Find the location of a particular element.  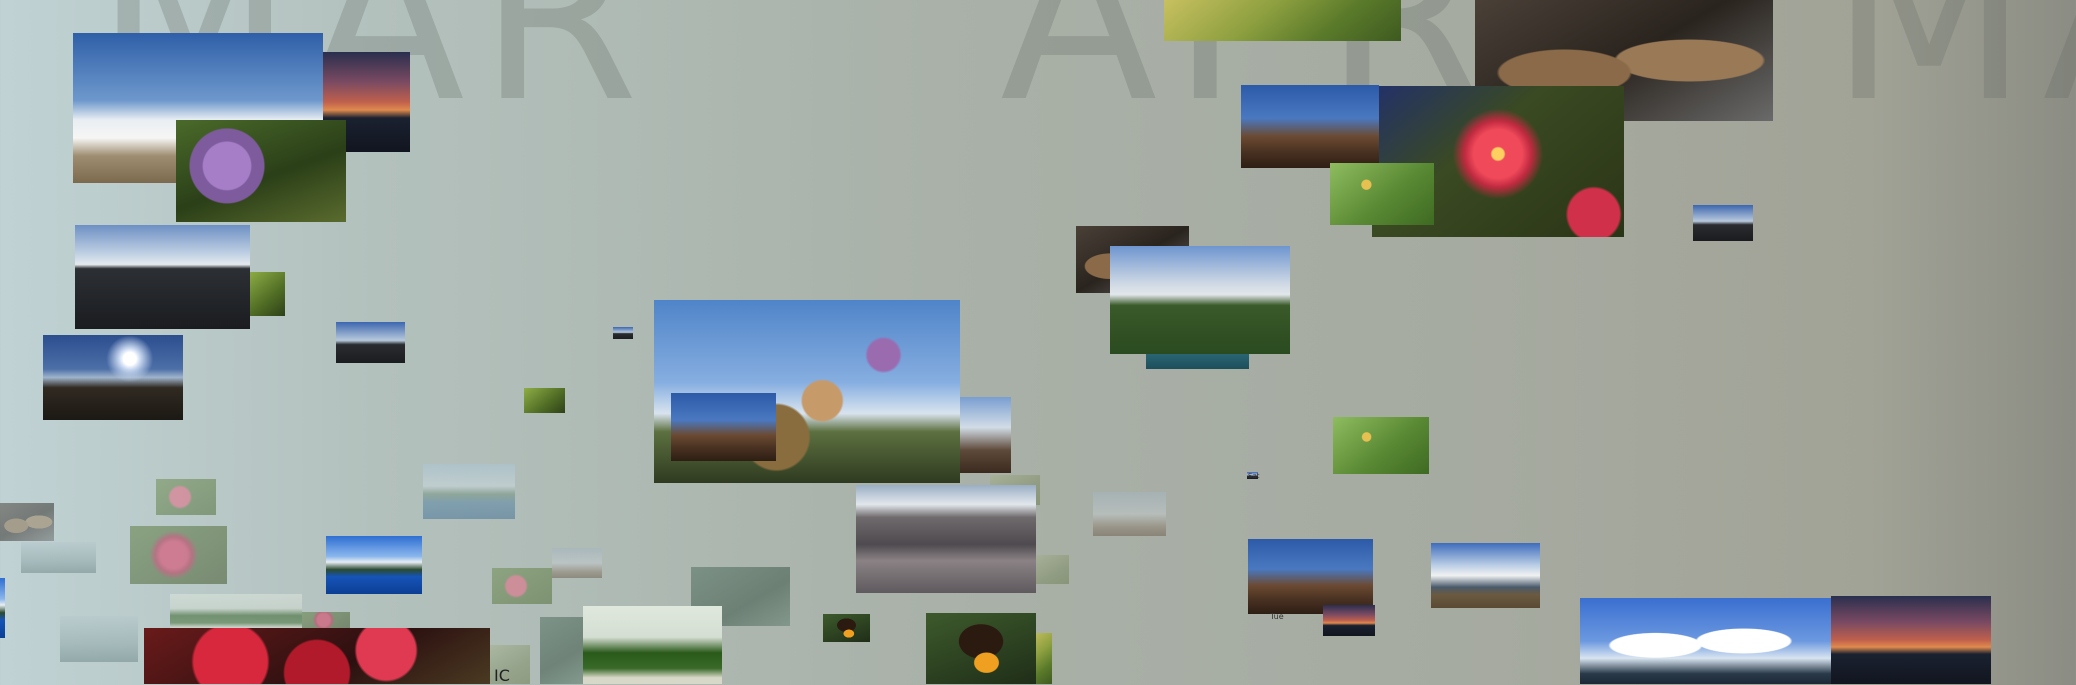

corner-label: IC is located at coordinates (502, 675).